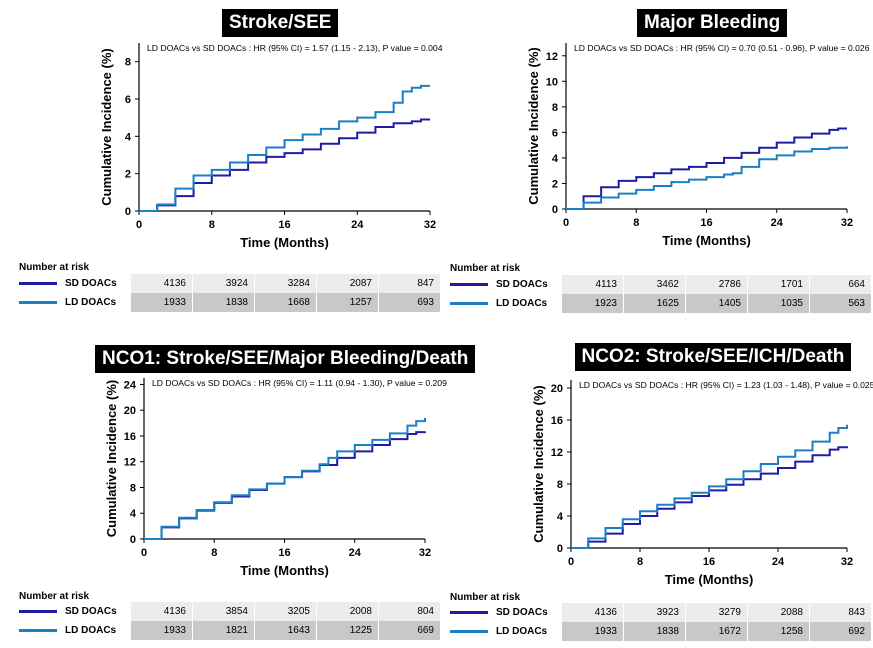 The height and width of the screenshot is (648, 873). I want to click on y-tick-label: 10, so click(552, 82).